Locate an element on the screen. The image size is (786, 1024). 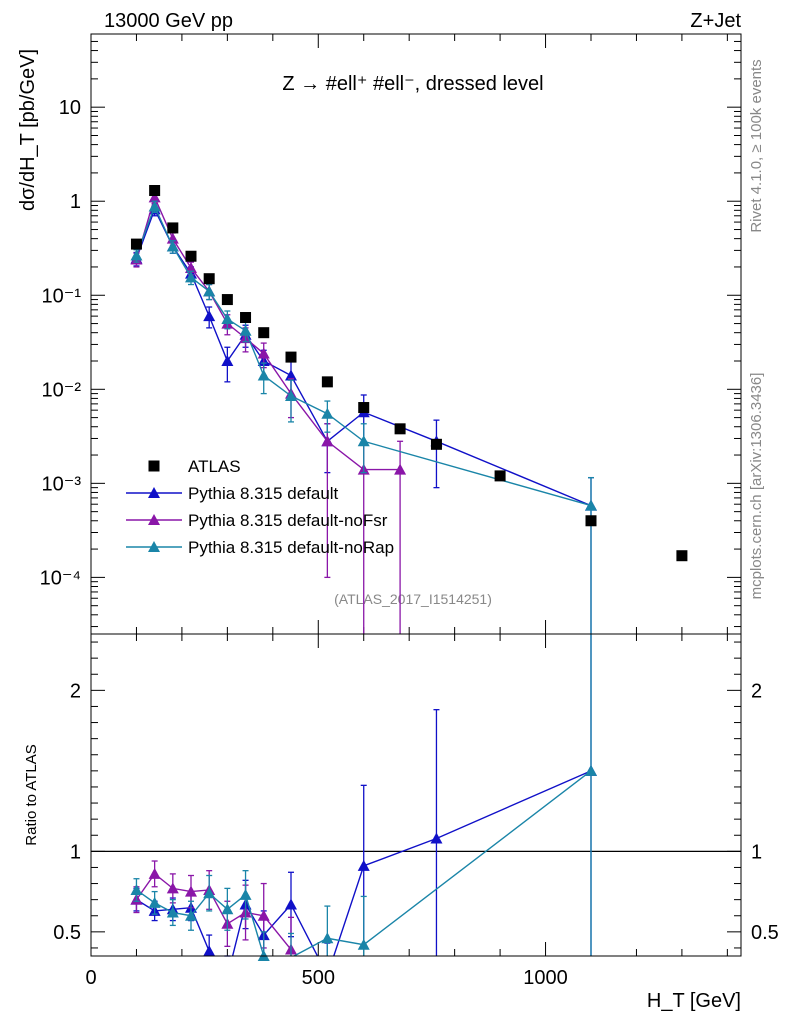
y-tick-label-ratio: 0.5 is located at coordinates (67, 933).